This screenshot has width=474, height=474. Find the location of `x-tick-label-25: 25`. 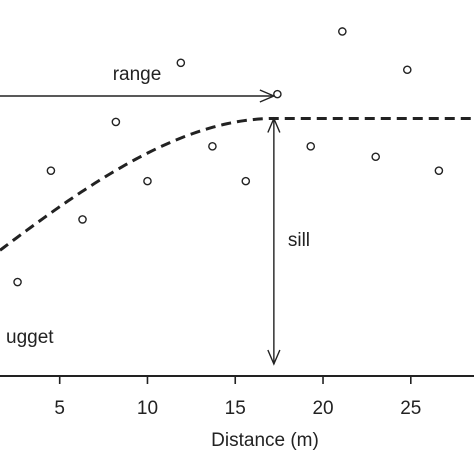

x-tick-label-25: 25 is located at coordinates (410, 408).